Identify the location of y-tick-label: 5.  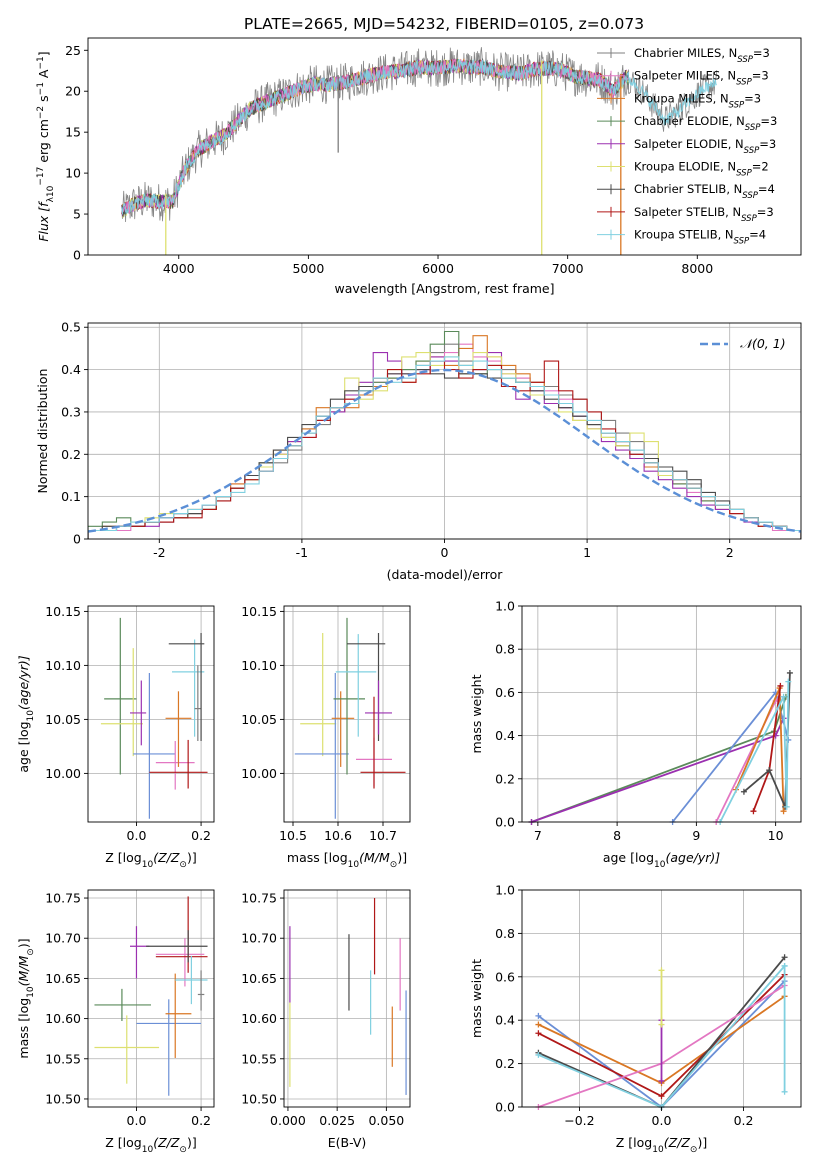
(77, 214).